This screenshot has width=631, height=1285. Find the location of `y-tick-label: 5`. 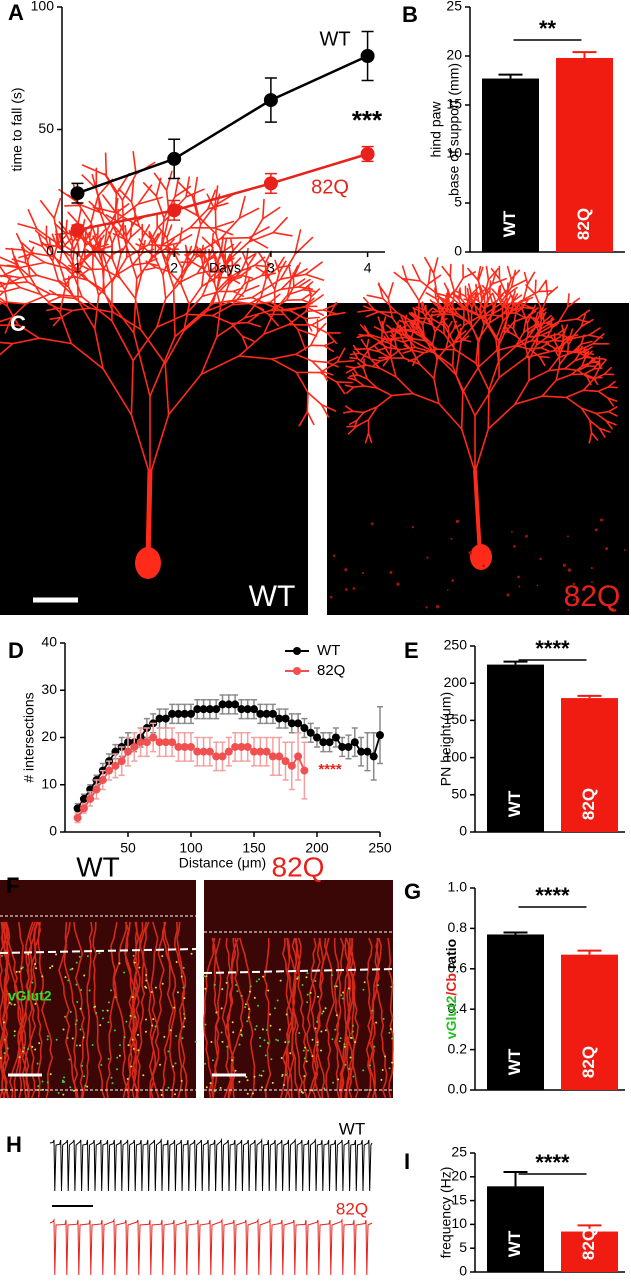

y-tick-label: 5 is located at coordinates (458, 202).